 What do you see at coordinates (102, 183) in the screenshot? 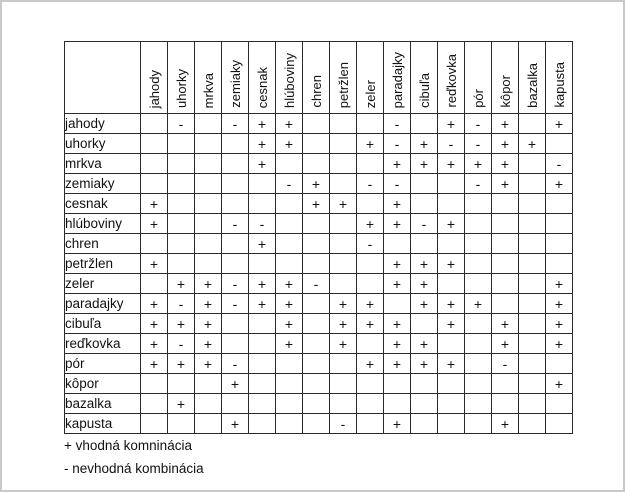
I see `row-header-zemiaky: zemiaky` at bounding box center [102, 183].